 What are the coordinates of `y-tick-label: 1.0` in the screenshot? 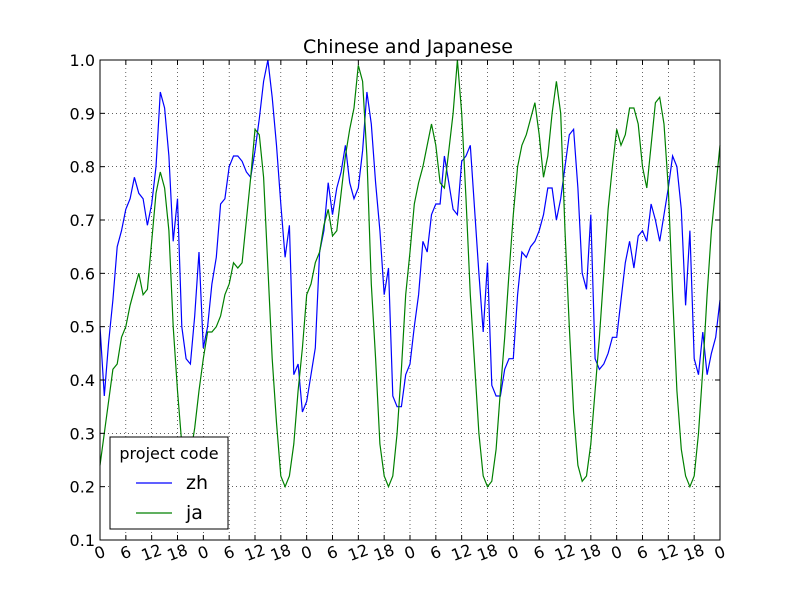 It's located at (82, 60).